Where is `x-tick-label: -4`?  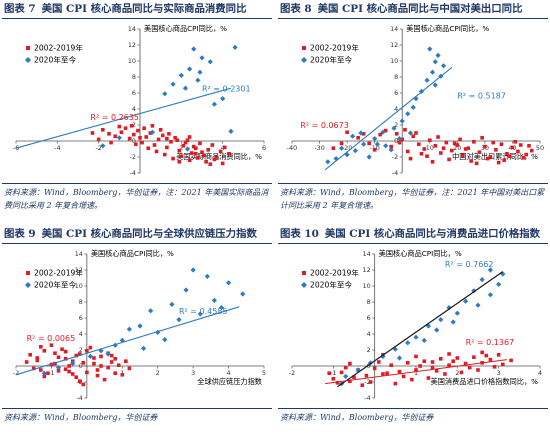 x-tick-label: -4 is located at coordinates (57, 148).